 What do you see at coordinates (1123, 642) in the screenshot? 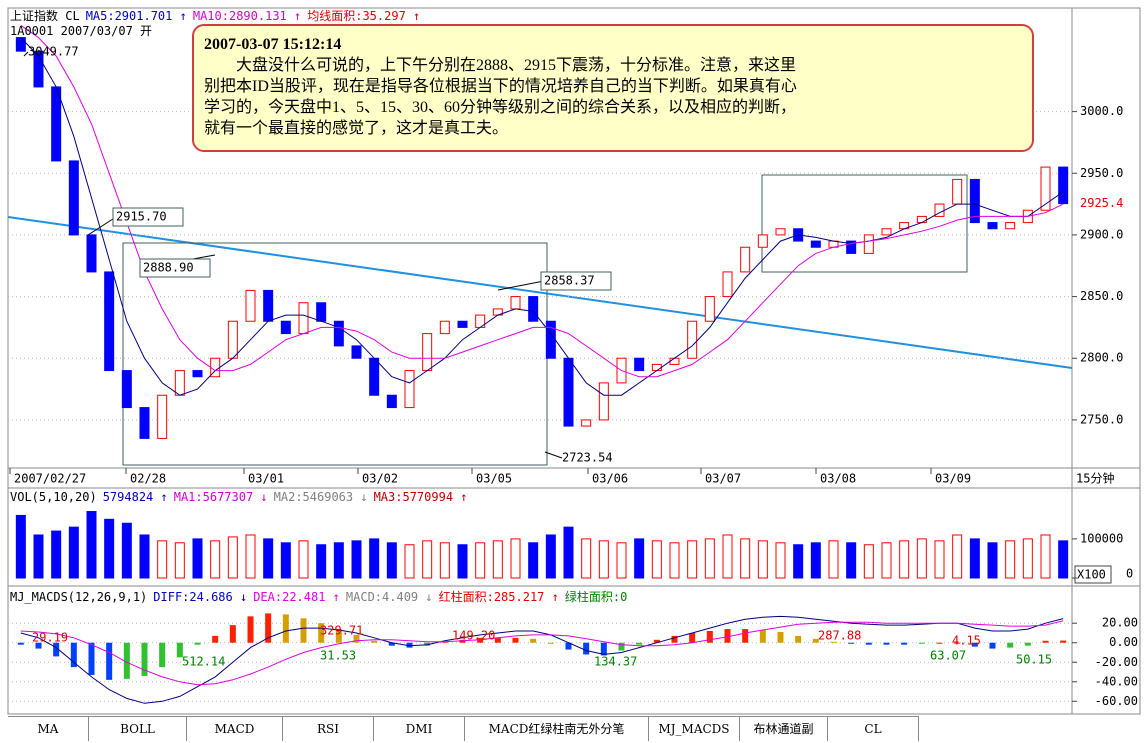
I see `y-tick-label: 0.00` at bounding box center [1123, 642].